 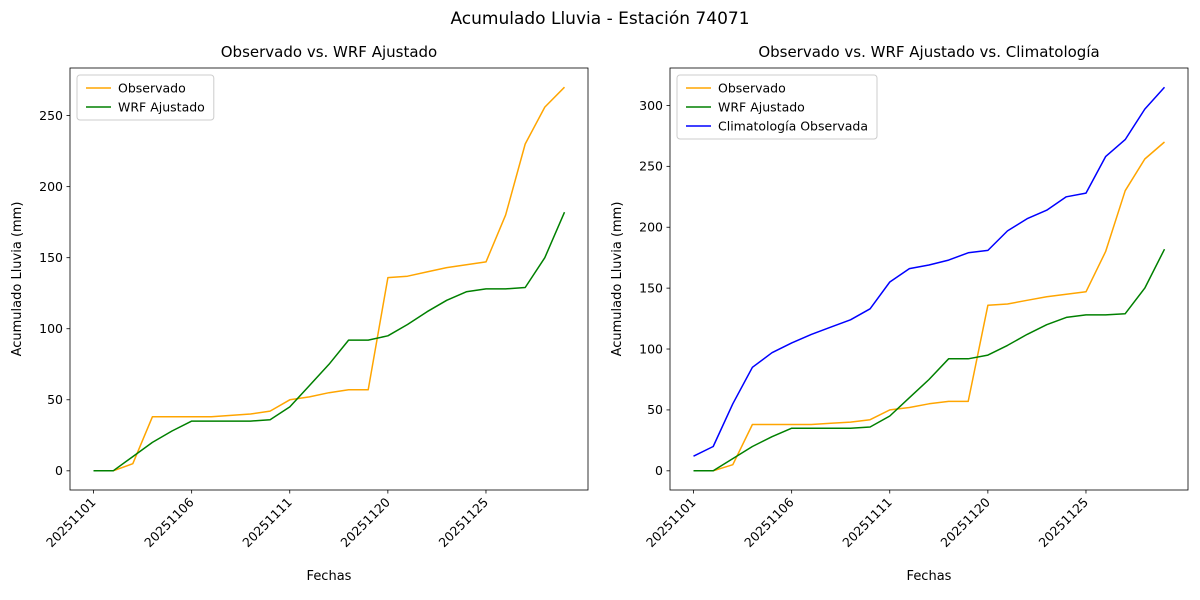 I want to click on figure-title: Acumulado Lluvia - Estación 74071, so click(x=600, y=19).